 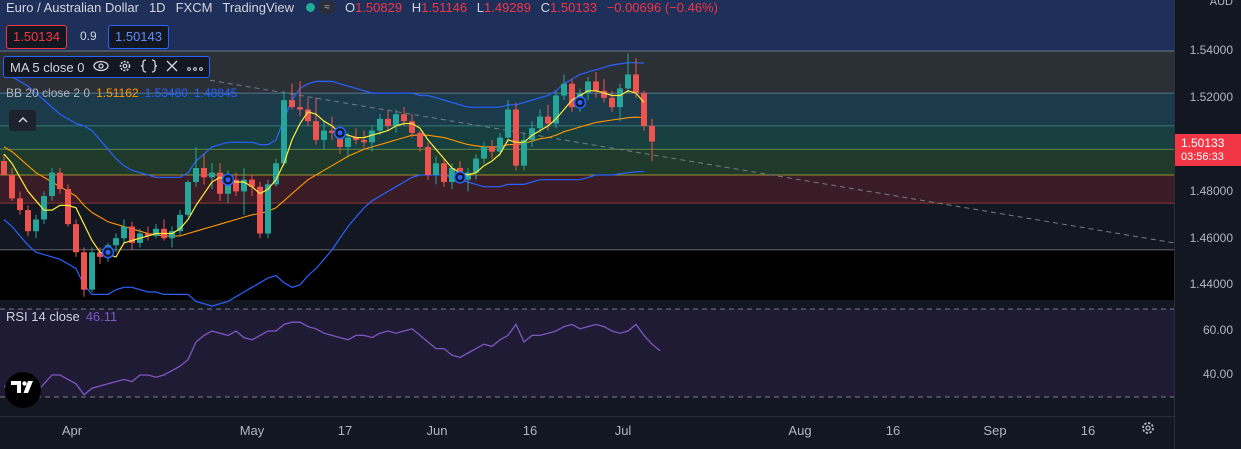 I want to click on ma-legend: MA 5 close 0, so click(x=107, y=67).